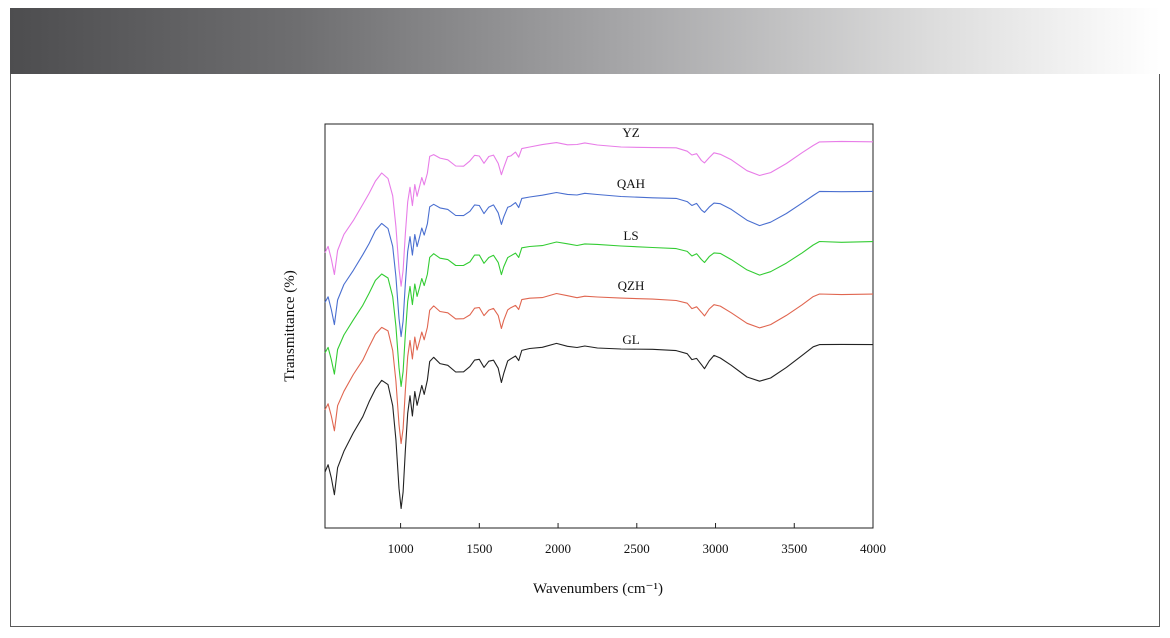 This screenshot has height=638, width=1170. I want to click on series-label-gl: GL, so click(630, 339).